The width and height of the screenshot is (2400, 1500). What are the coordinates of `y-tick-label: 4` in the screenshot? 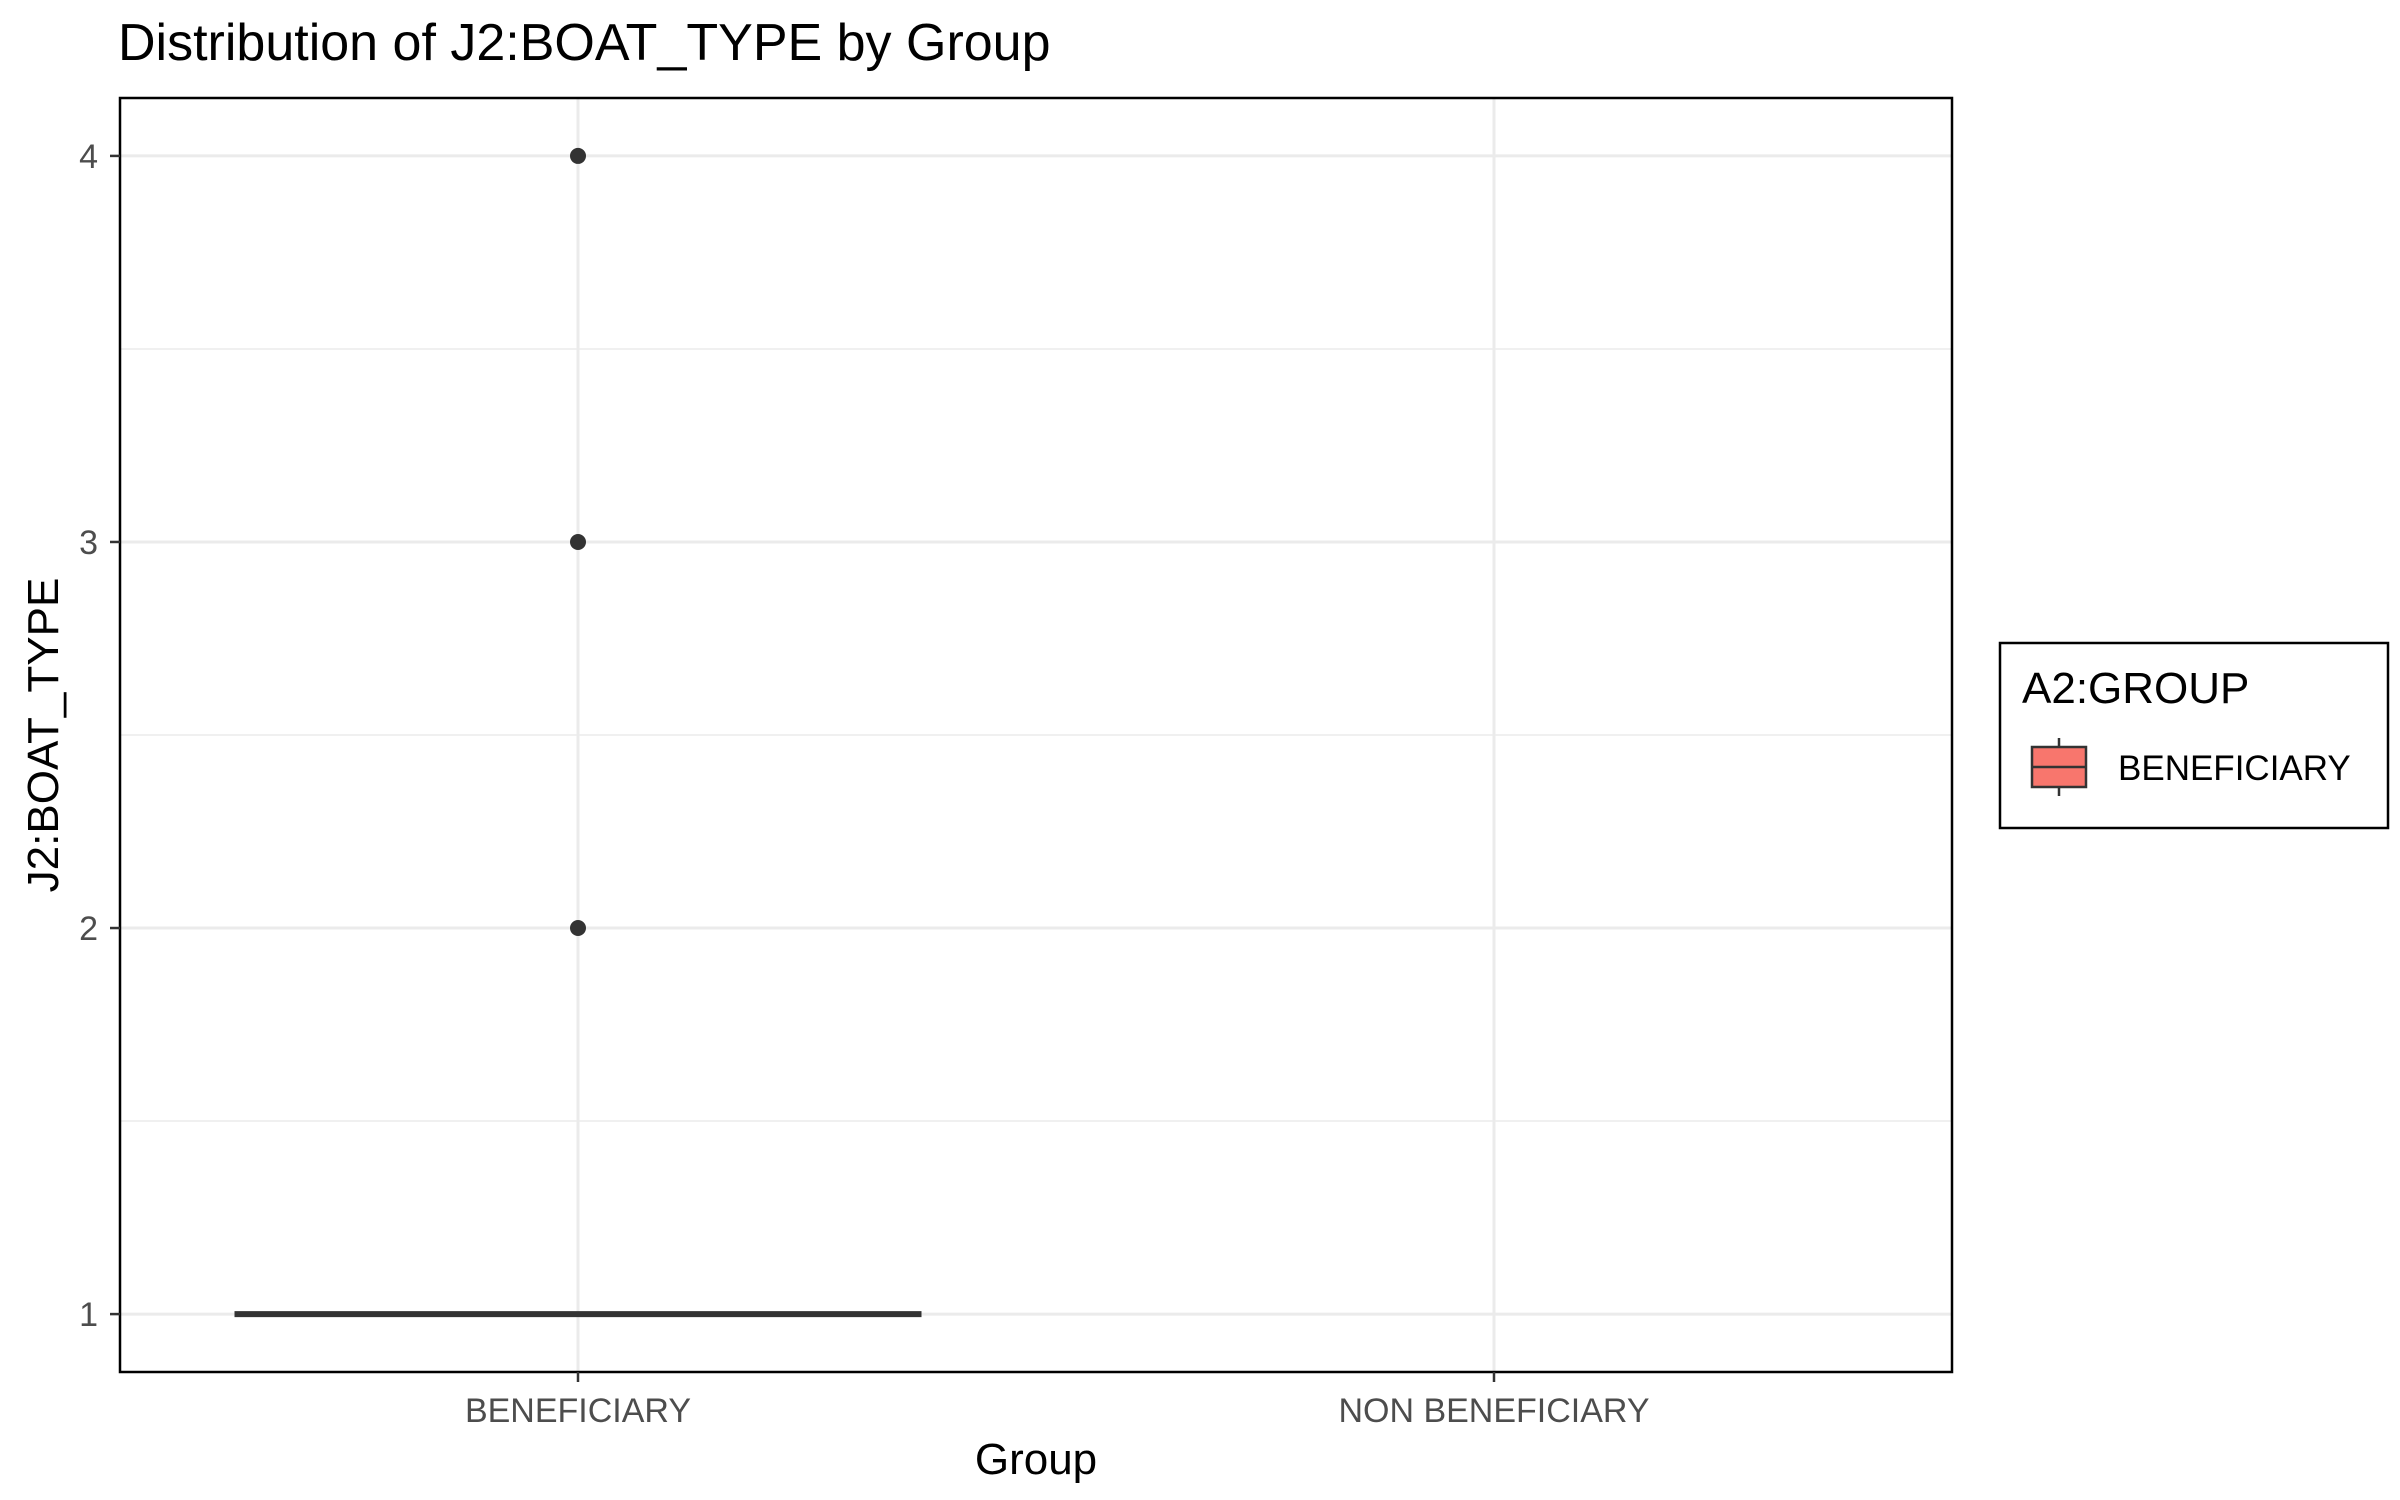 It's located at (88, 157).